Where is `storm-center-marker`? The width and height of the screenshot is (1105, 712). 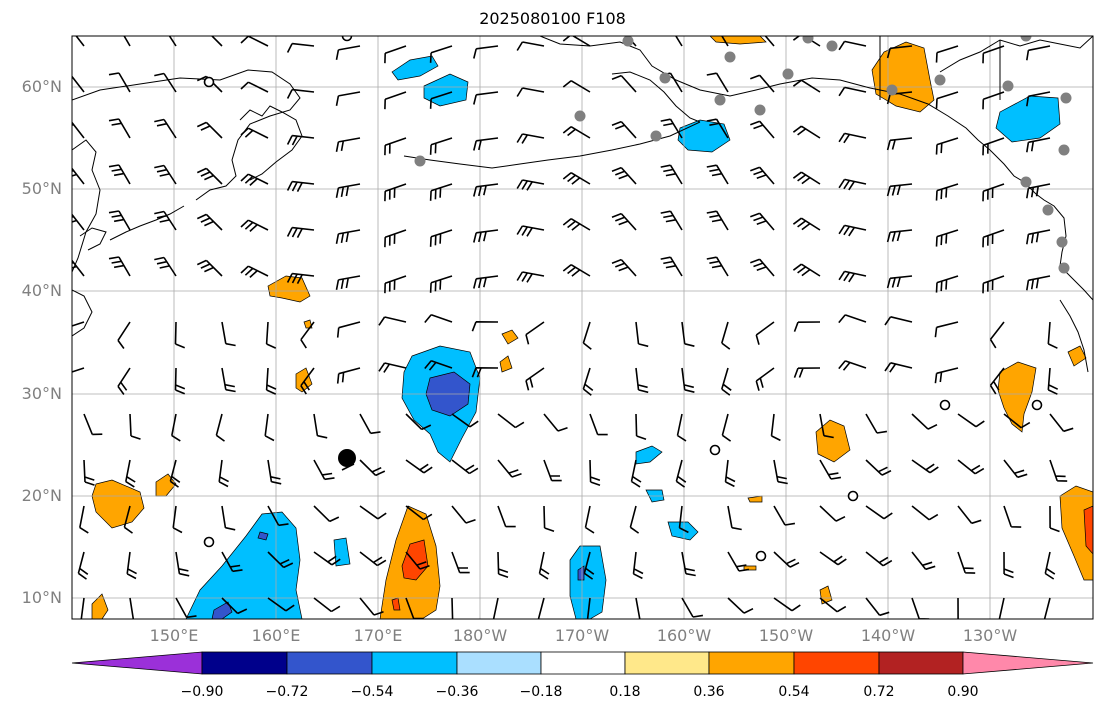
storm-center-marker is located at coordinates (347, 460).